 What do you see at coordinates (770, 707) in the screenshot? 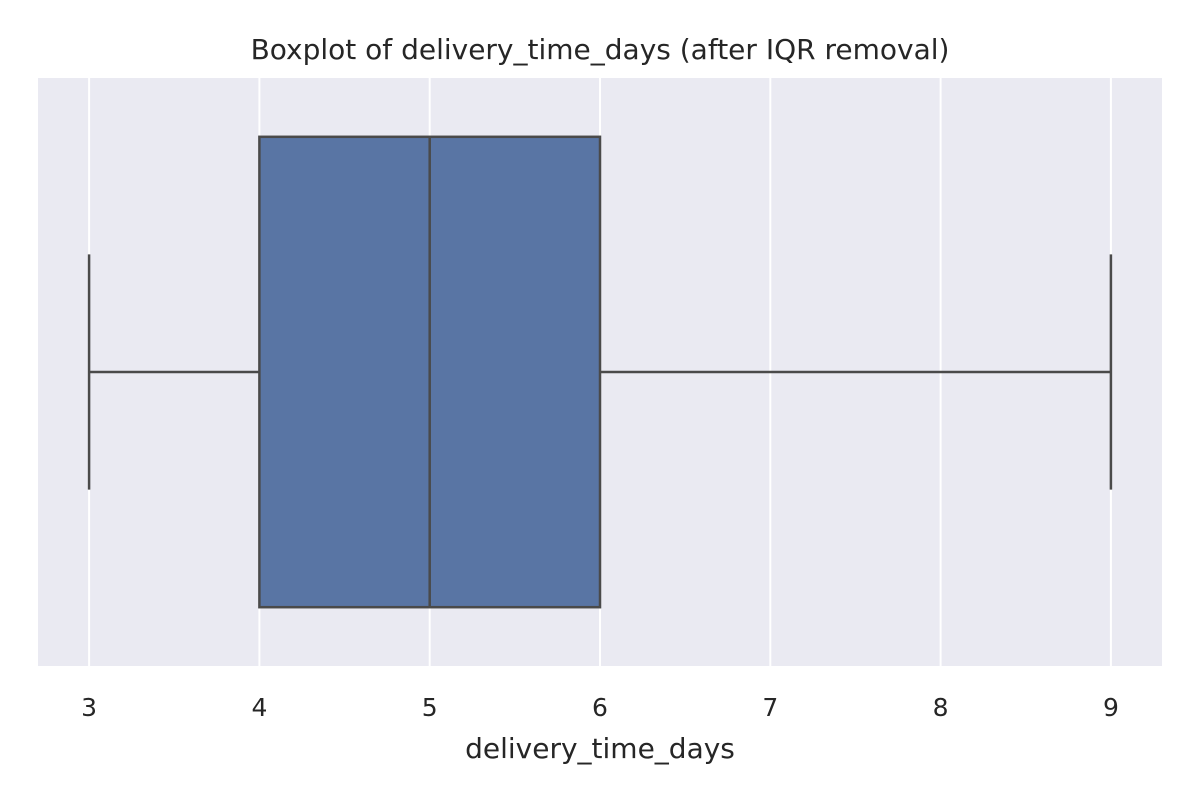
I see `x-tick-label-7: 7` at bounding box center [770, 707].